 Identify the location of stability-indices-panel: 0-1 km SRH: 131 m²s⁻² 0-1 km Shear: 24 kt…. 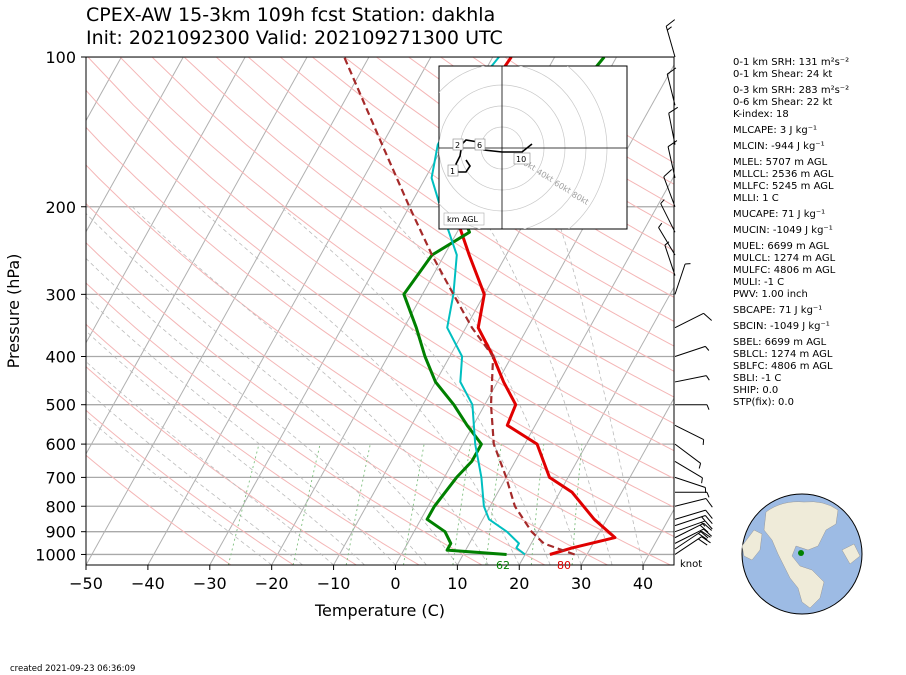
(818, 233).